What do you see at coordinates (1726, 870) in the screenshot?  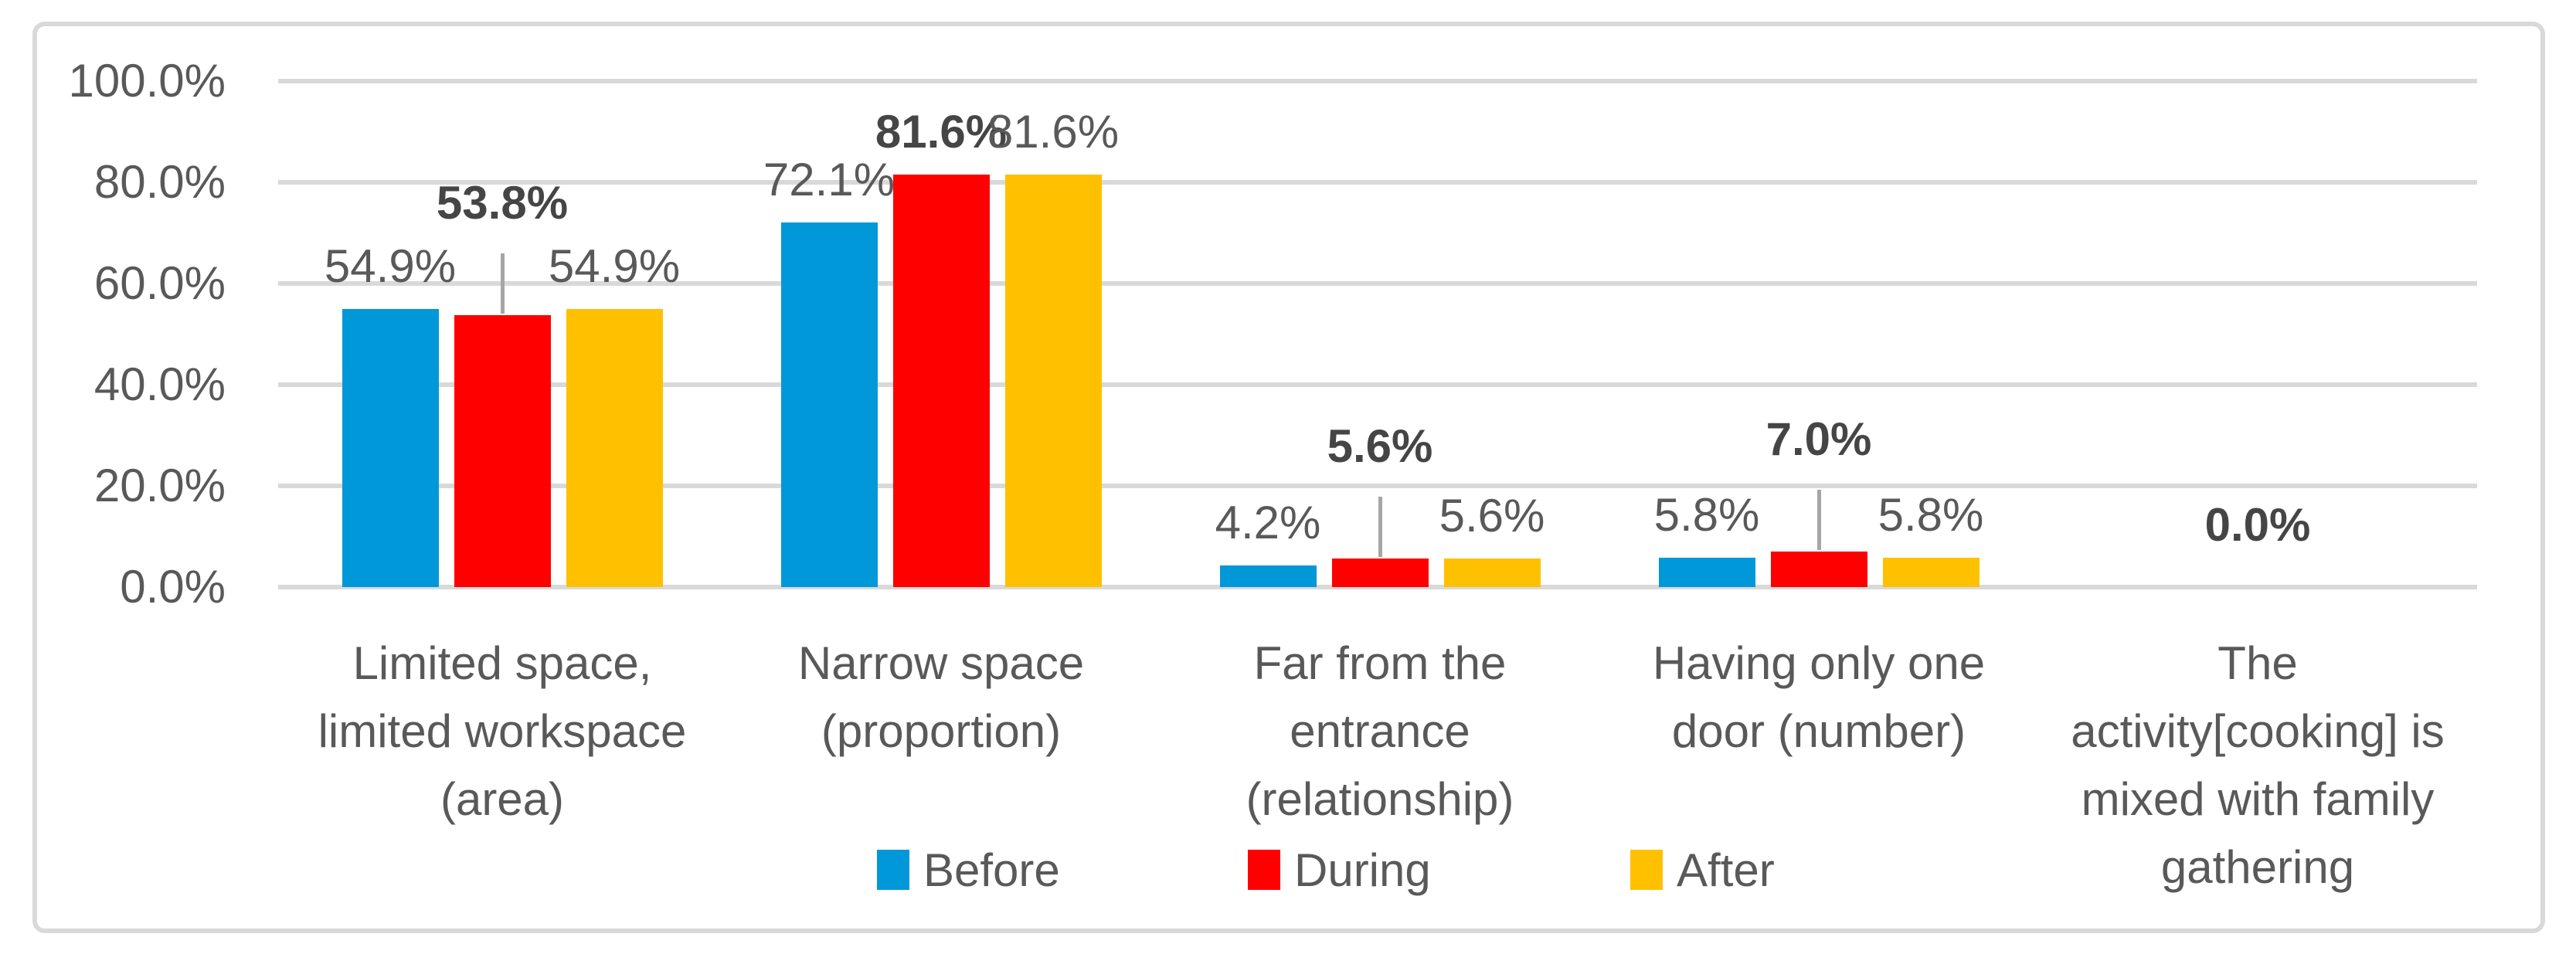 I see `legend-label-after: After` at bounding box center [1726, 870].